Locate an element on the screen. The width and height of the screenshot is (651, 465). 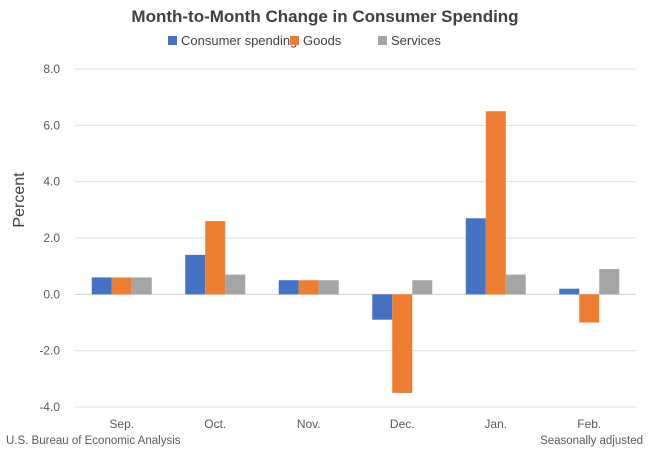
y-tick-label: -4.0 is located at coordinates (49, 407).